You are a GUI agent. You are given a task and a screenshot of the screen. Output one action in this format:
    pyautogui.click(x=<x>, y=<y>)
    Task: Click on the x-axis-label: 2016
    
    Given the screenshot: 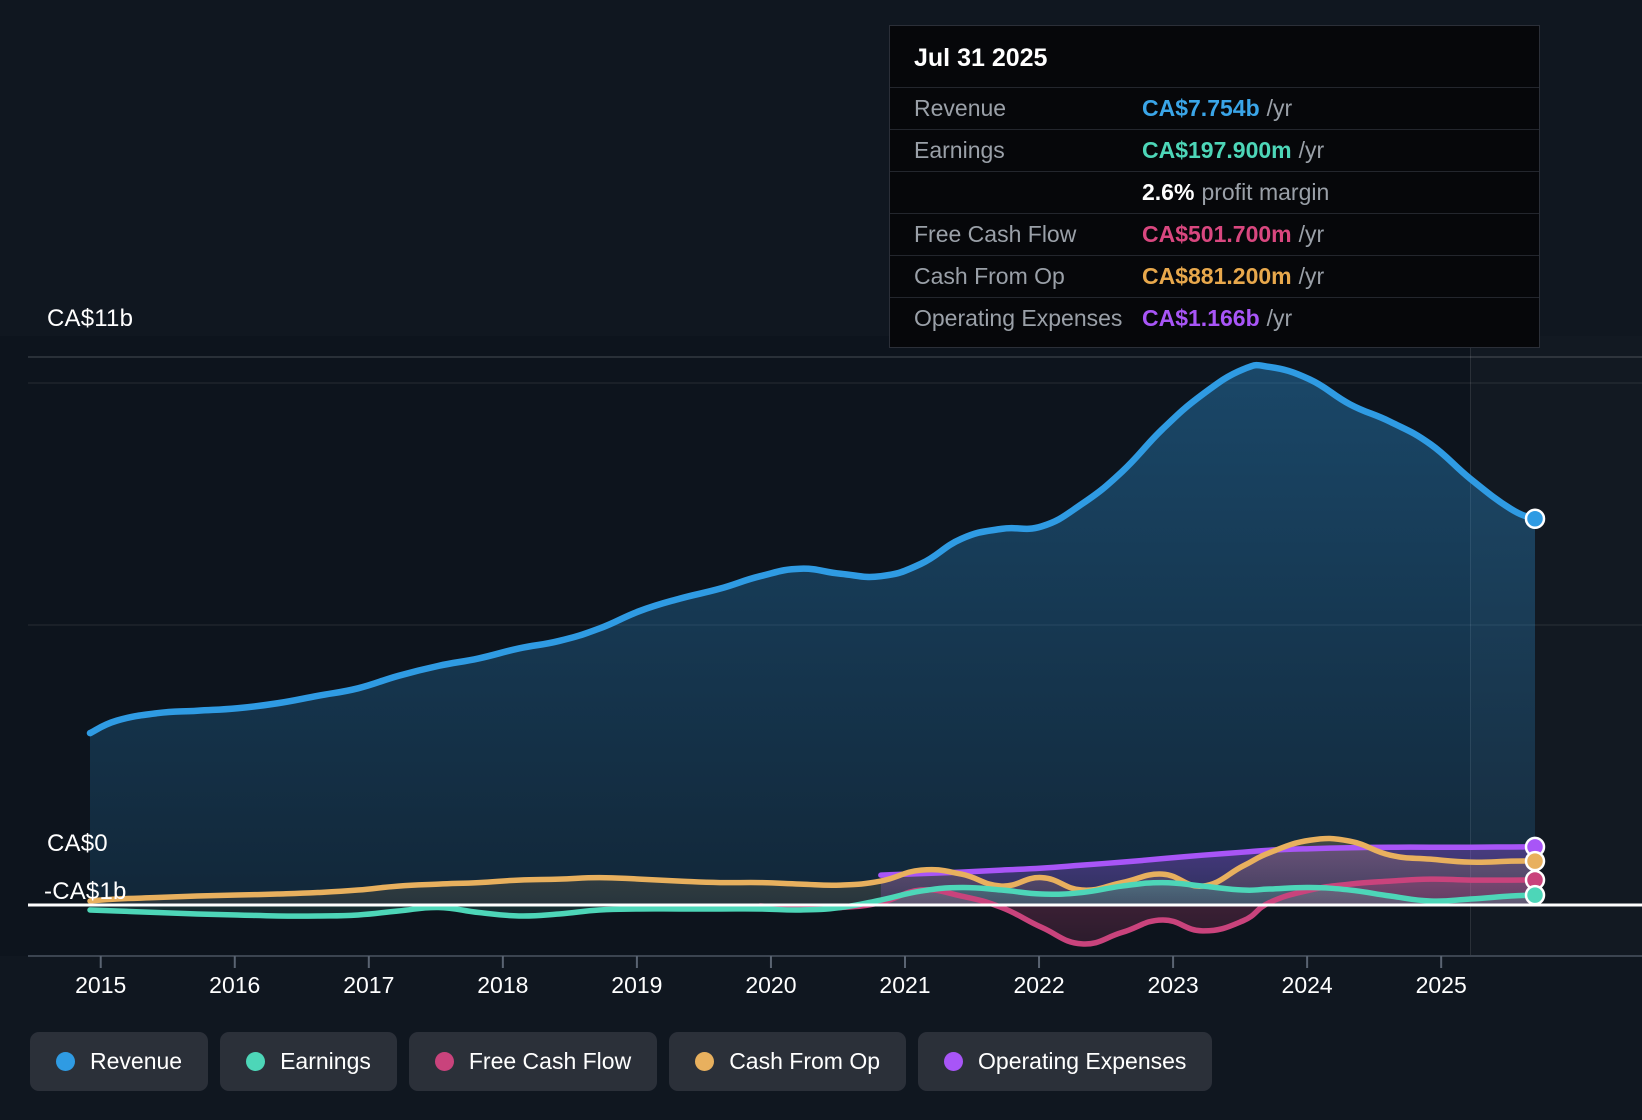 What is the action you would take?
    pyautogui.click(x=235, y=985)
    